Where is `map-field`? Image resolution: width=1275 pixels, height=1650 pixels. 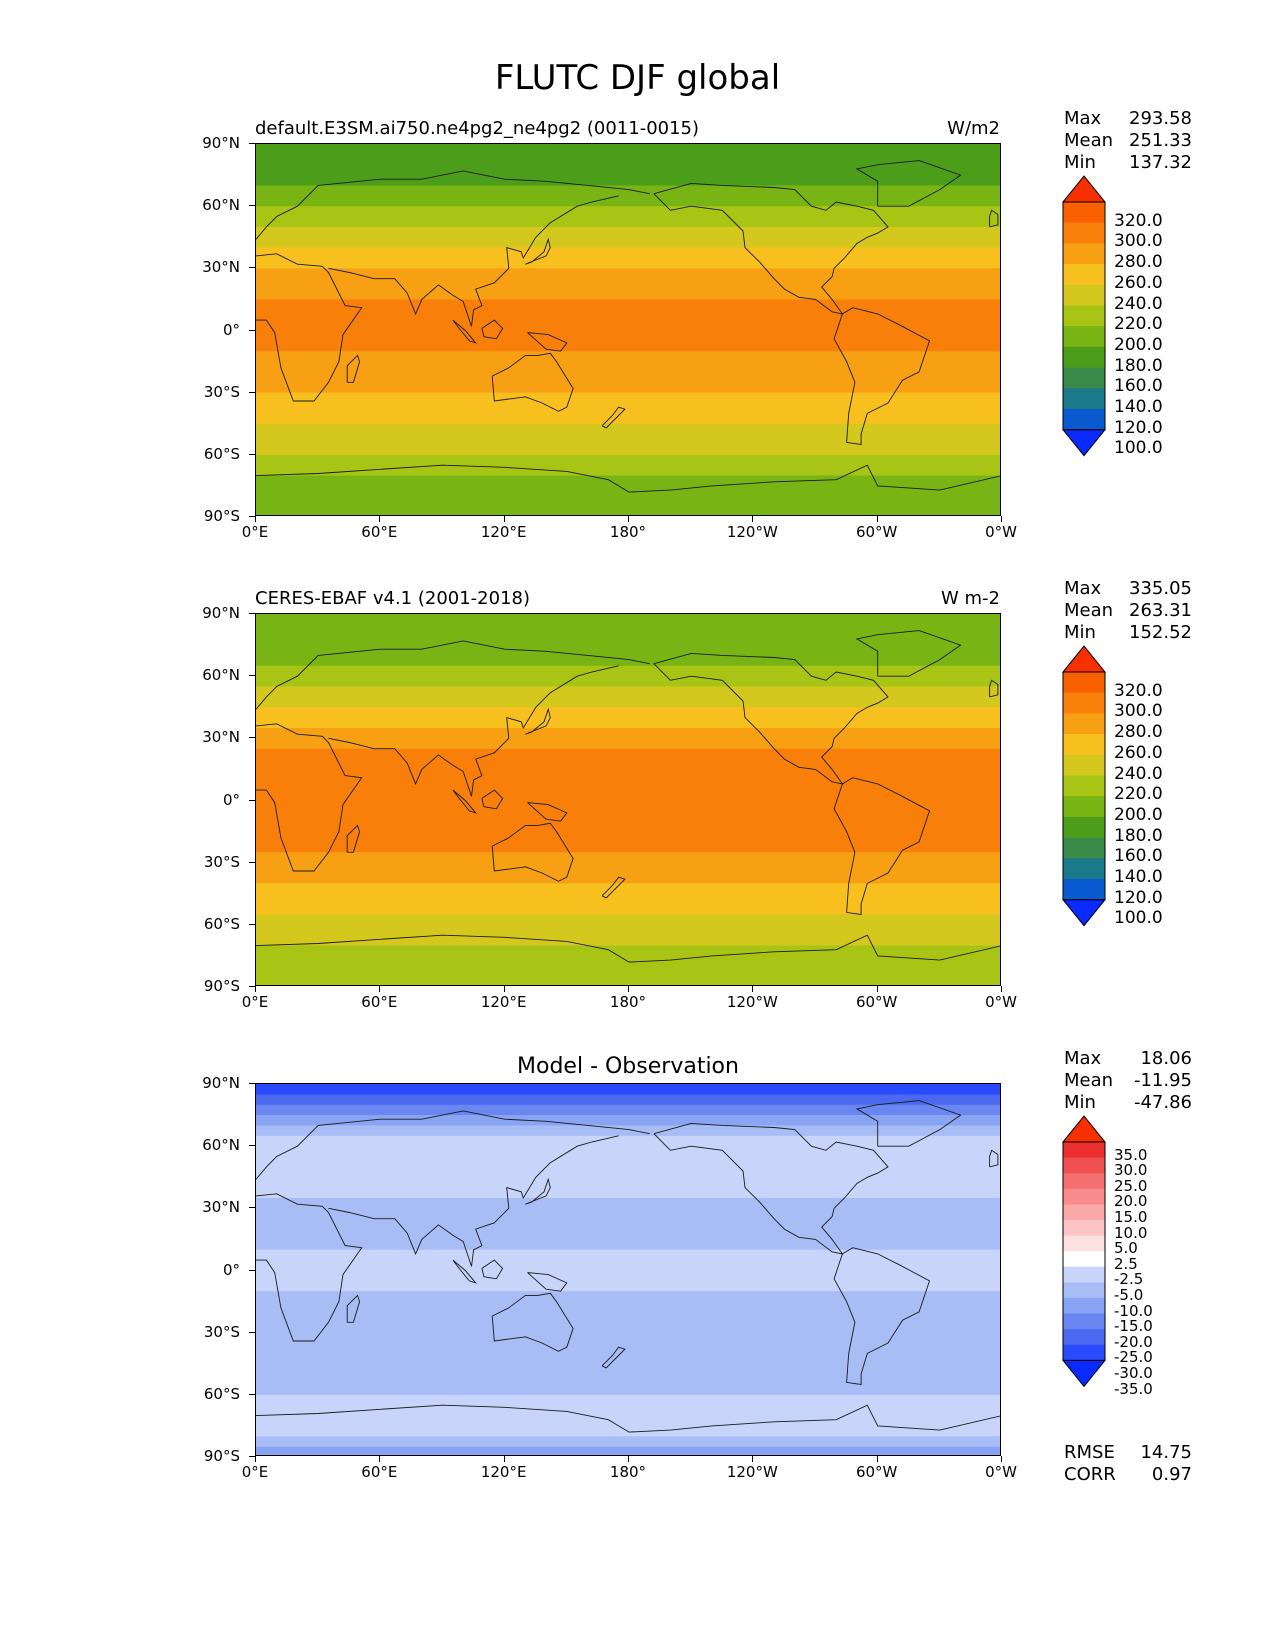
map-field is located at coordinates (628, 329).